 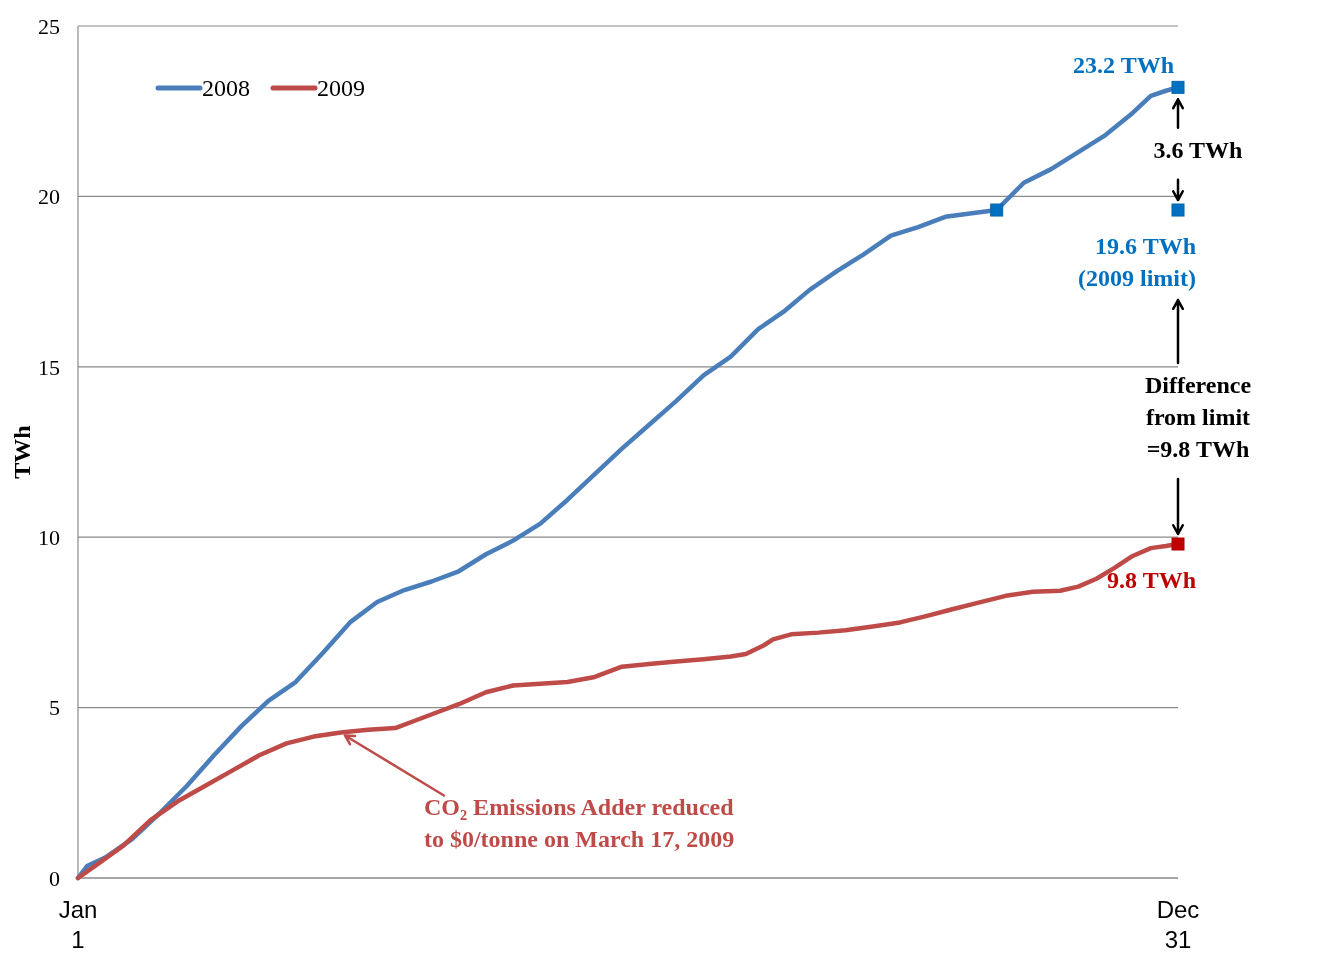 What do you see at coordinates (226, 88) in the screenshot?
I see `legend-label: 2008` at bounding box center [226, 88].